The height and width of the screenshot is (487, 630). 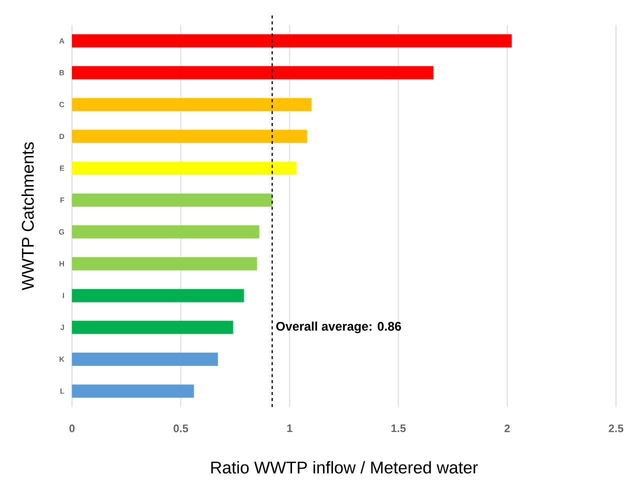 What do you see at coordinates (398, 428) in the screenshot?
I see `x-tick-label: 1.5` at bounding box center [398, 428].